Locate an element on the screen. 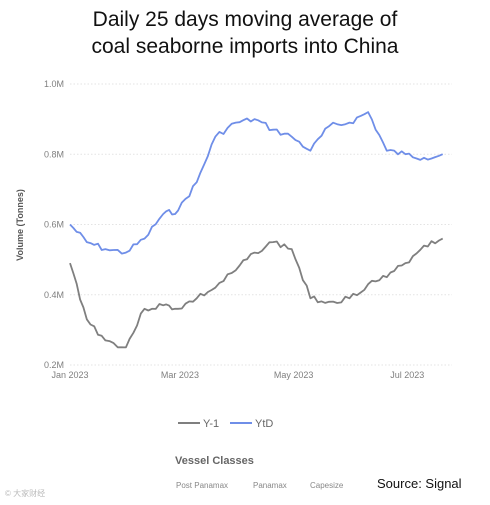  x-tick-label: May 2023 is located at coordinates (294, 375).